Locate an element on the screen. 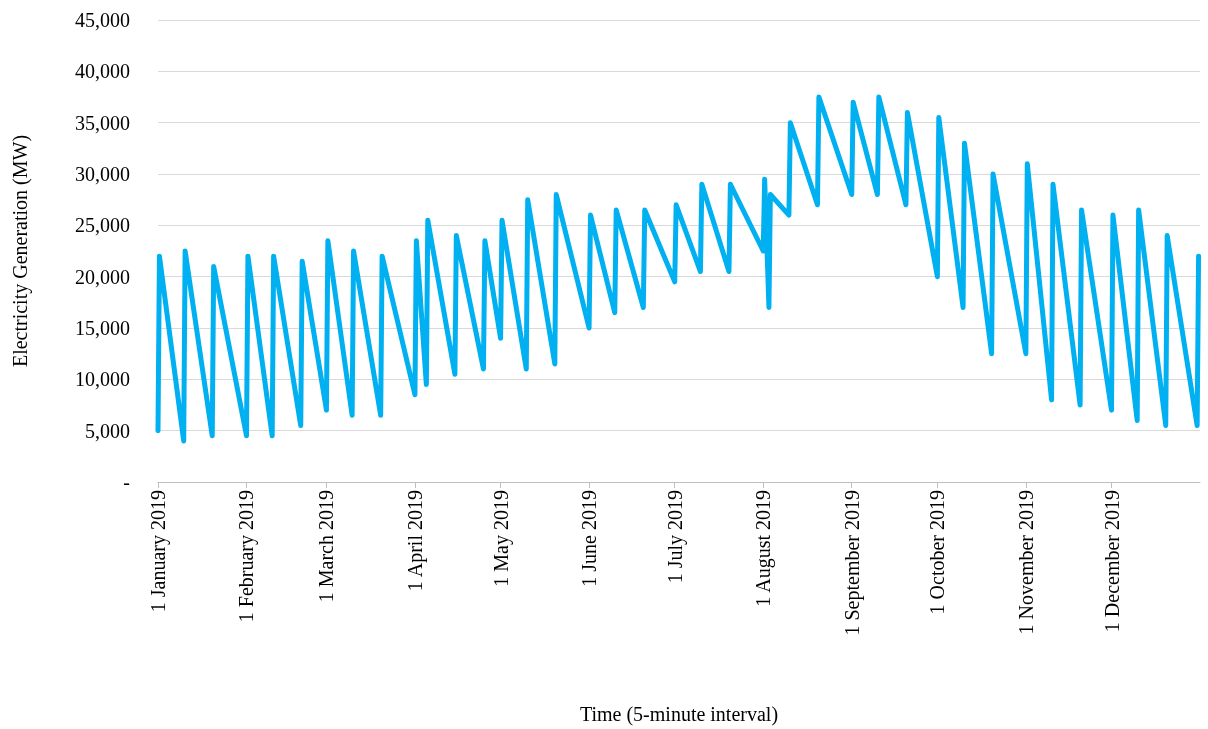  x-tick-label: 1 July 2019 is located at coordinates (675, 537).